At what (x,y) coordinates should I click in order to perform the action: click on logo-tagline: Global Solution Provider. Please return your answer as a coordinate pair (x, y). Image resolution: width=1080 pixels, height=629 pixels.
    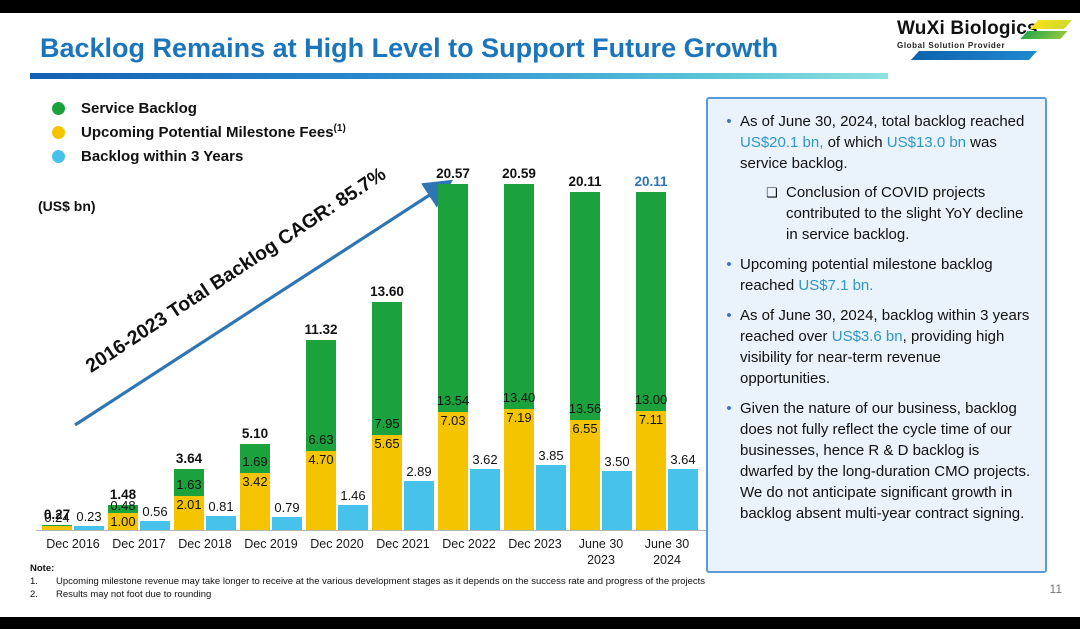
    Looking at the image, I should click on (951, 45).